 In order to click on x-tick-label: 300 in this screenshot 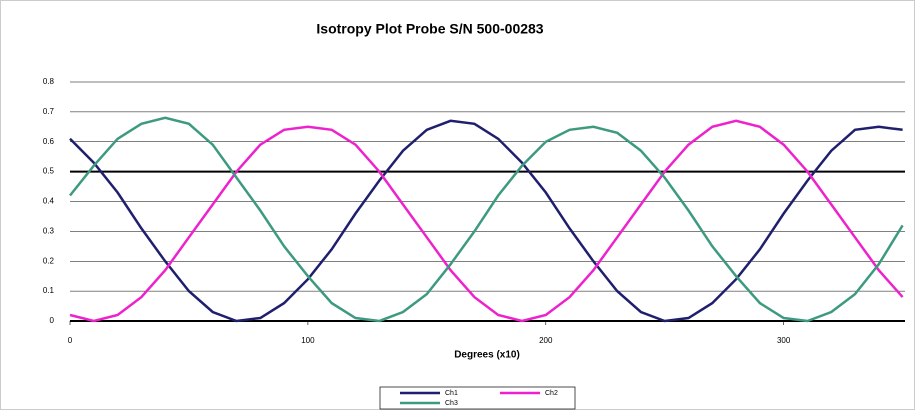, I will do `click(784, 340)`.